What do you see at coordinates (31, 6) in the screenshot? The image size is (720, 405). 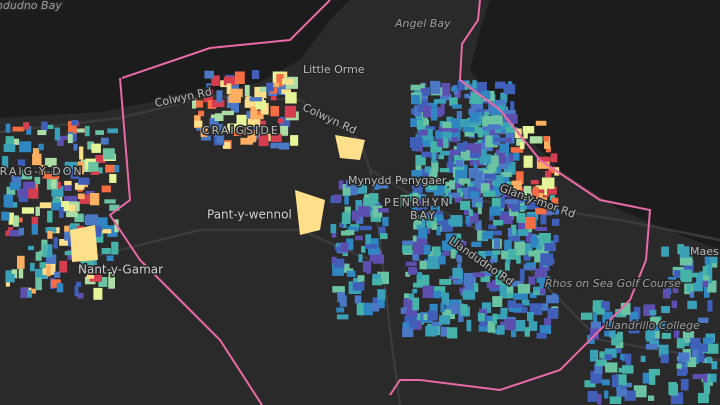 I see `place-label: Llandudno Bay` at bounding box center [31, 6].